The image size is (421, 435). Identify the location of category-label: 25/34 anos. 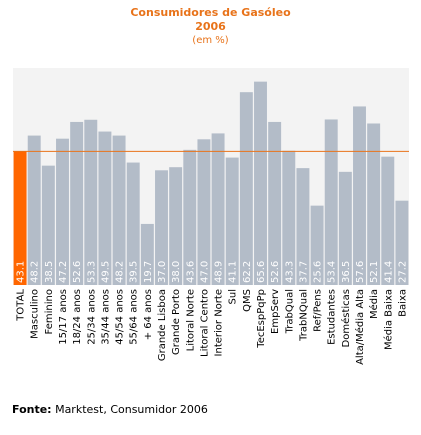
(91, 317).